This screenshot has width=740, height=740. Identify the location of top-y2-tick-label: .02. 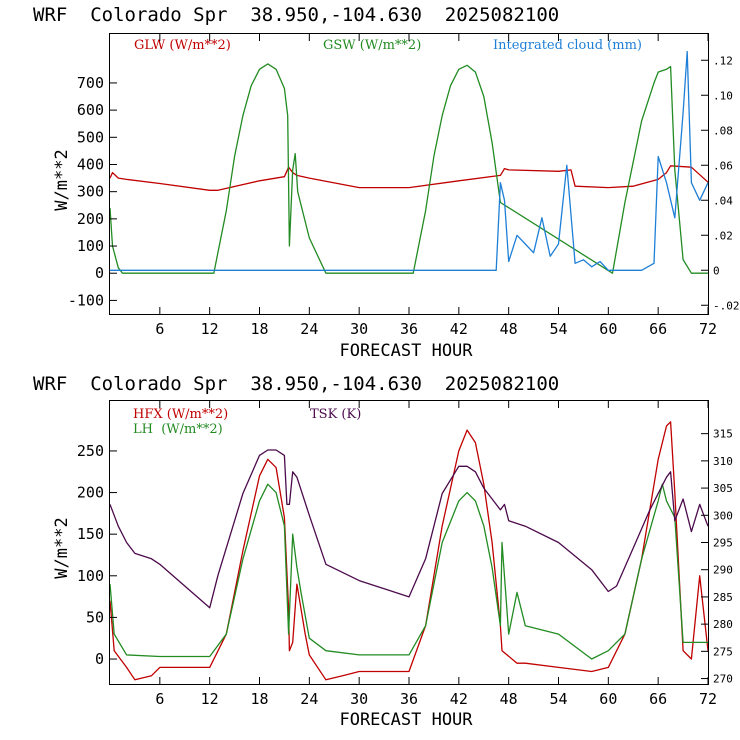
(723, 235).